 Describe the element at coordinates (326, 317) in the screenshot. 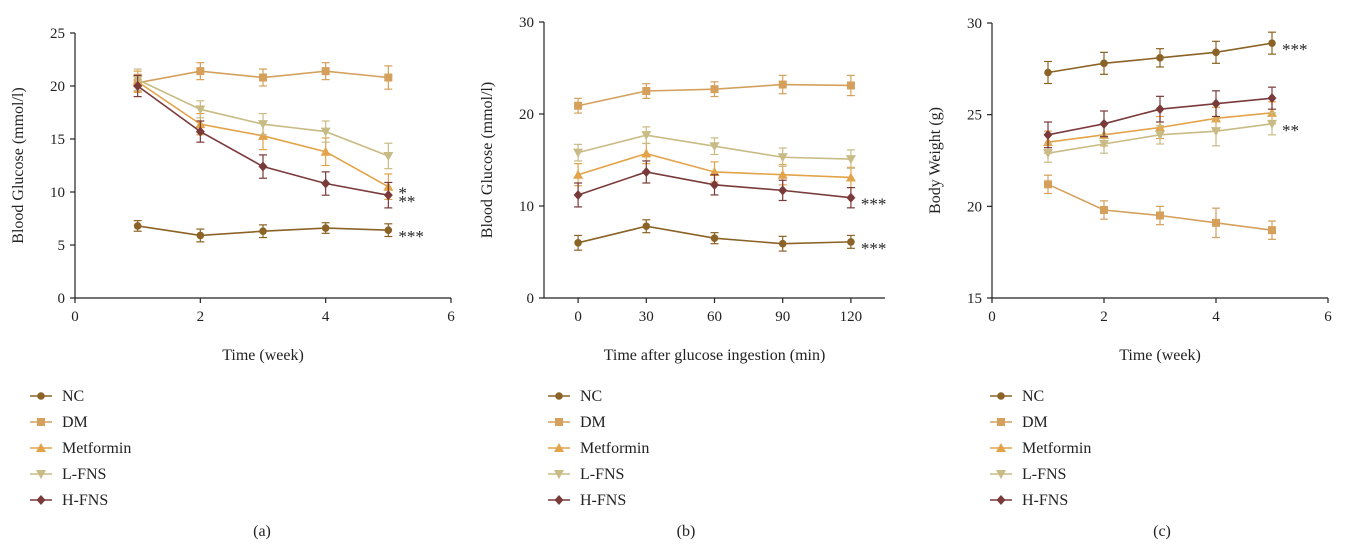

I see `x-tick-label: 4` at that location.